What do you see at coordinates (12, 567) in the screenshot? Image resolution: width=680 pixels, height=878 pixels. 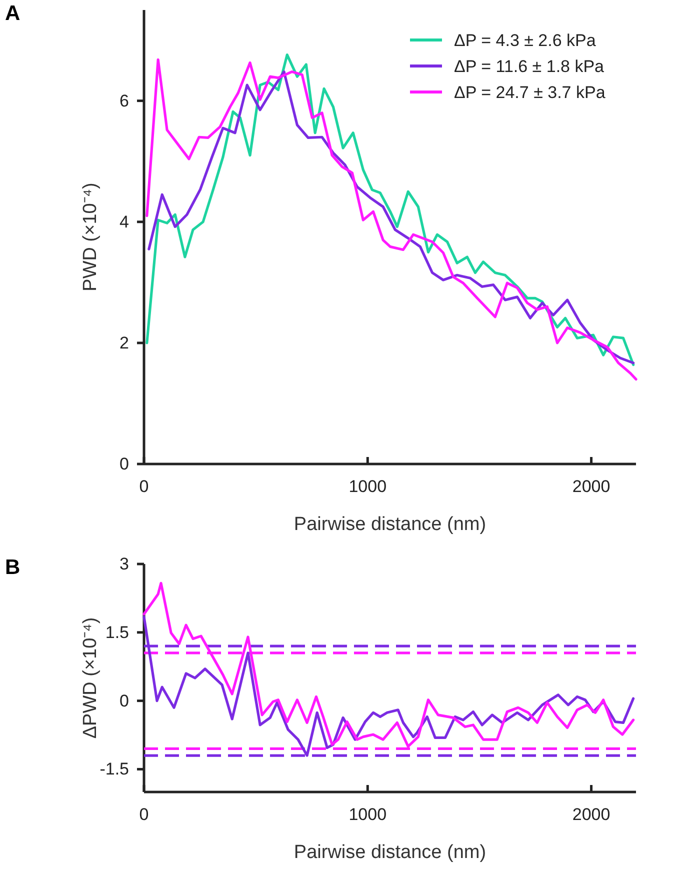 I see `chart-title: B` at bounding box center [12, 567].